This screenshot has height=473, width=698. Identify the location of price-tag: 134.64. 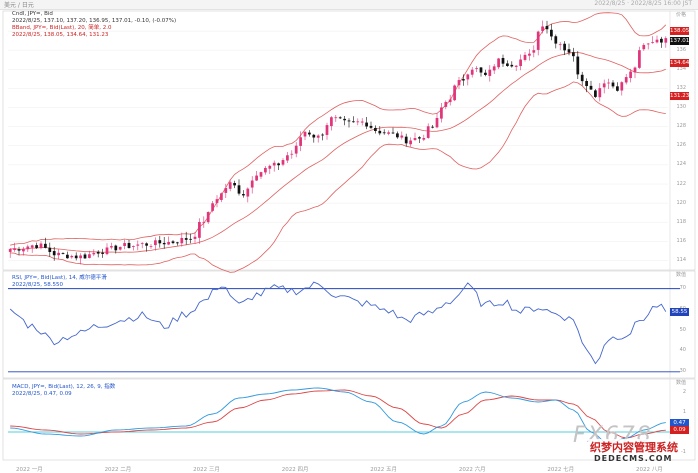
(680, 63).